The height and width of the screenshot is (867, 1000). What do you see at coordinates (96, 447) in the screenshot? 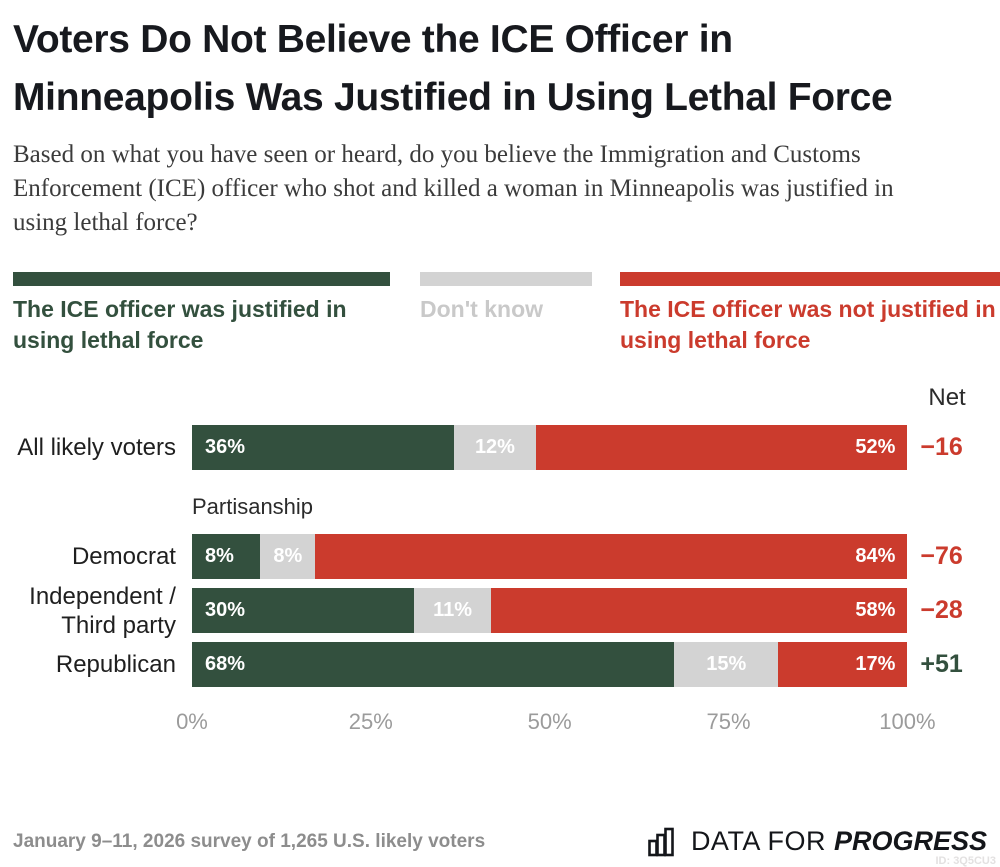
I see `category-label: All likely voters` at bounding box center [96, 447].